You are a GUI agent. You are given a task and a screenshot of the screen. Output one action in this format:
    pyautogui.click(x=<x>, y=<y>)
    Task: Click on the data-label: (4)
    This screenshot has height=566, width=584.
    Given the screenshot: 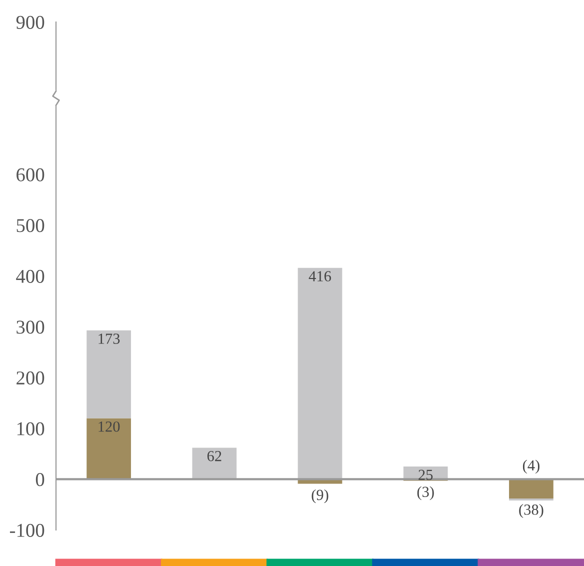 What is the action you would take?
    pyautogui.click(x=531, y=467)
    